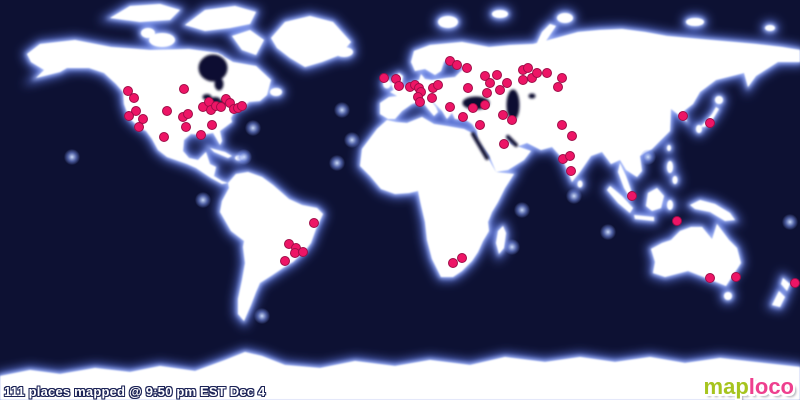 The height and width of the screenshot is (400, 800). I want to click on logo-text-map: map, so click(726, 386).